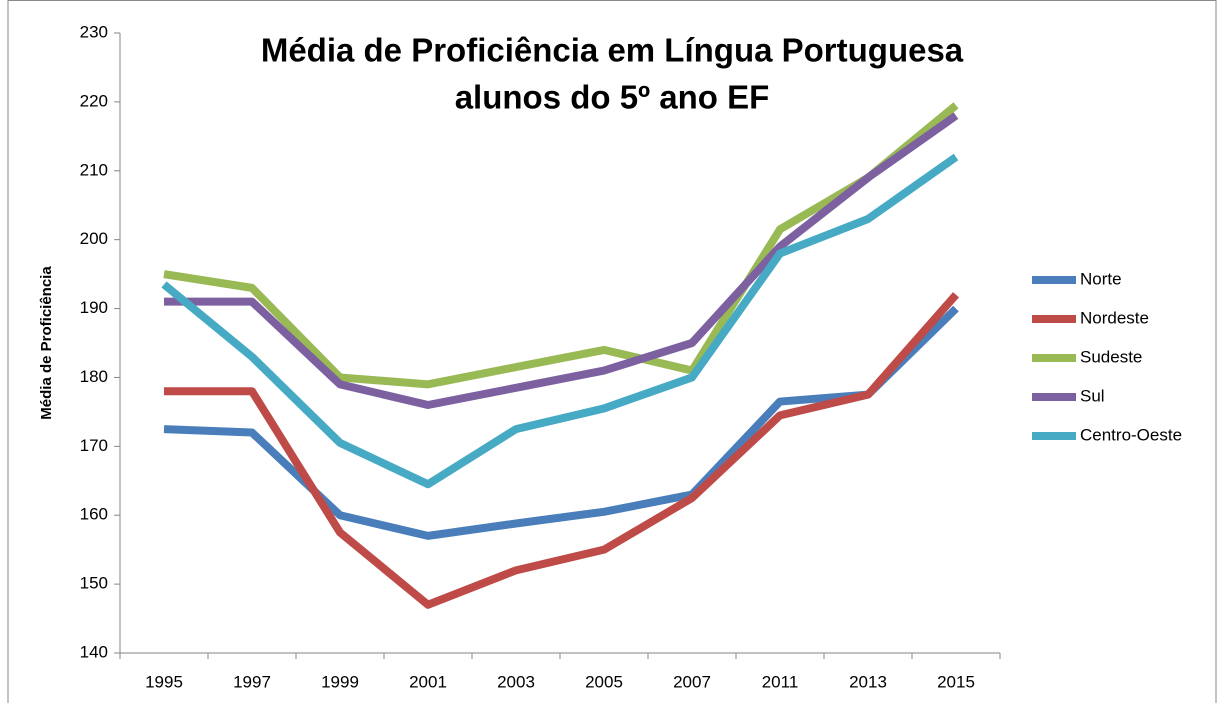  Describe the element at coordinates (164, 681) in the screenshot. I see `x-tick-label: 1995` at that location.